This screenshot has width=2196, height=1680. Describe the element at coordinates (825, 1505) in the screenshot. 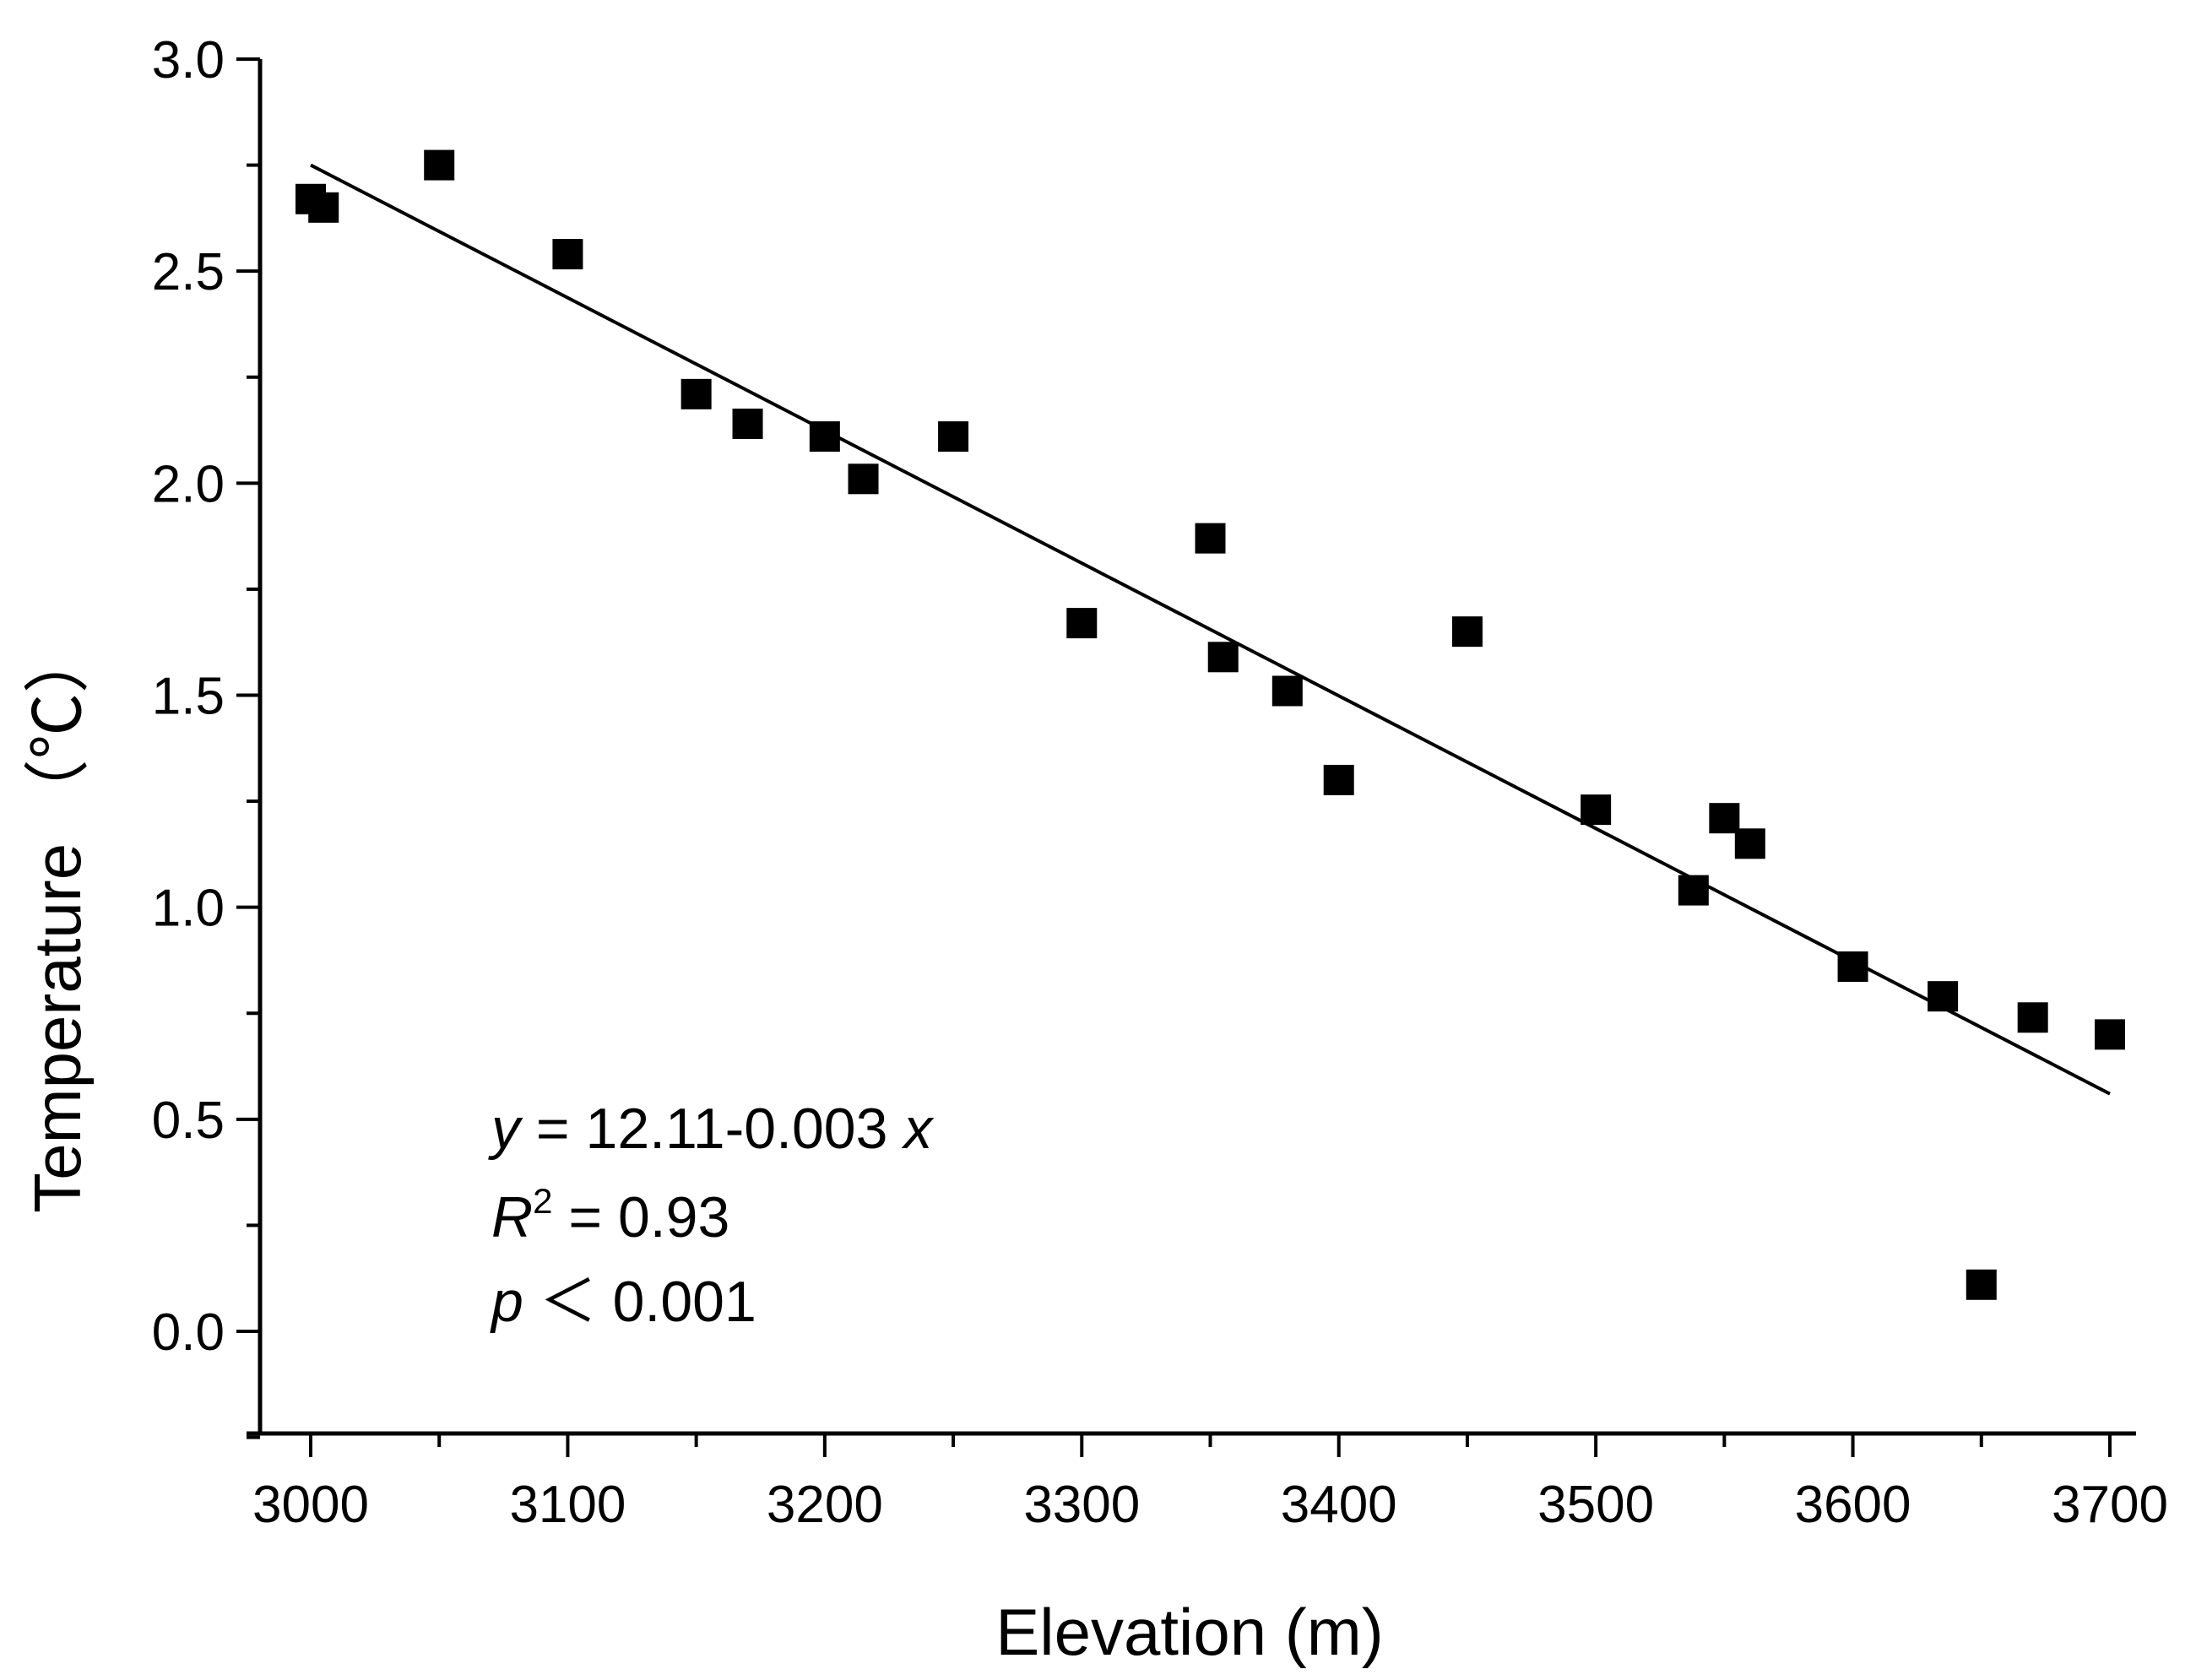

I see `x-tick-label: 3200` at that location.